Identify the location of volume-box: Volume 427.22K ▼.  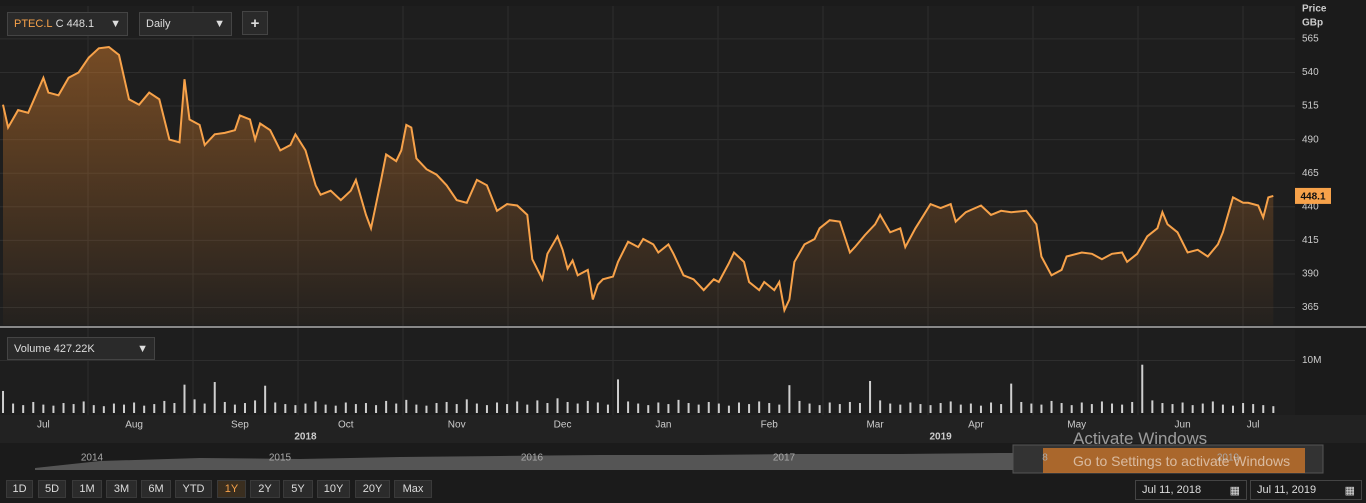
(81, 348).